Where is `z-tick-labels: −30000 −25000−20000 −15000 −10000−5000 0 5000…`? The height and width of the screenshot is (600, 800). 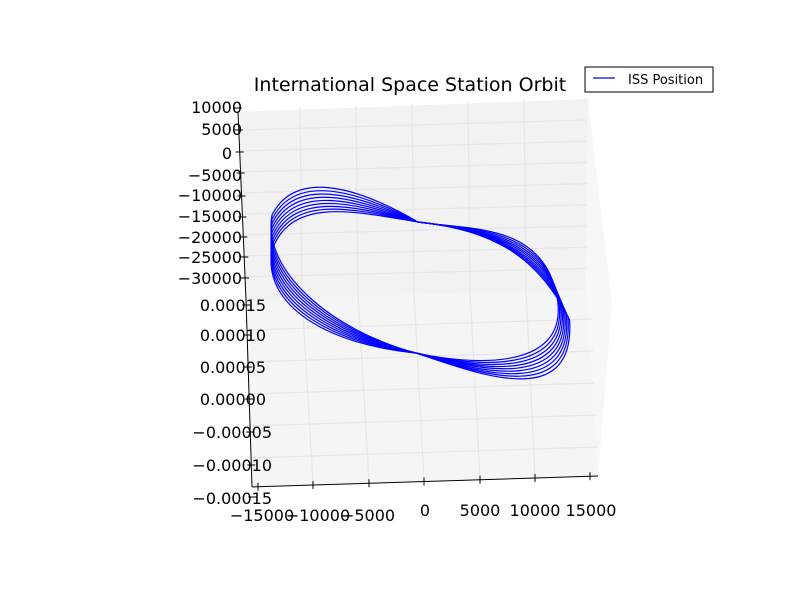 z-tick-labels: −30000 −25000−20000 −15000 −10000−5000 0 5000… is located at coordinates (210, 193).